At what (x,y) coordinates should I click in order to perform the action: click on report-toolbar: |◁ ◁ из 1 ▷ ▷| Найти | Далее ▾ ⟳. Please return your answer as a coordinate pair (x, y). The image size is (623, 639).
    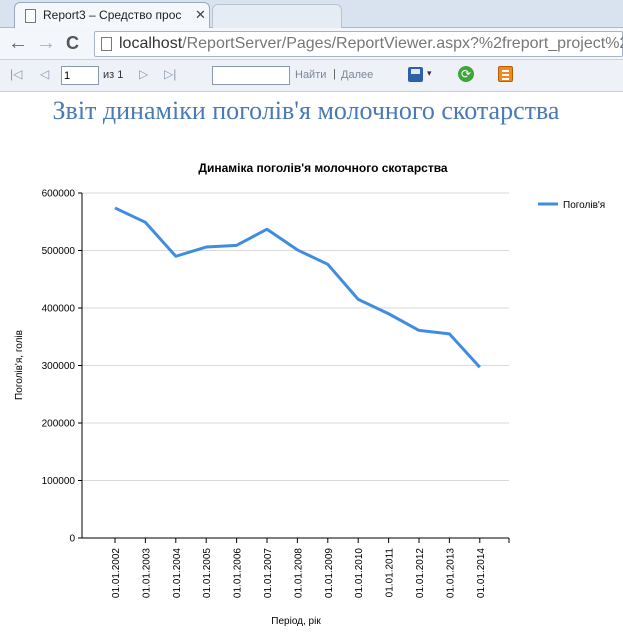
    Looking at the image, I should click on (311, 76).